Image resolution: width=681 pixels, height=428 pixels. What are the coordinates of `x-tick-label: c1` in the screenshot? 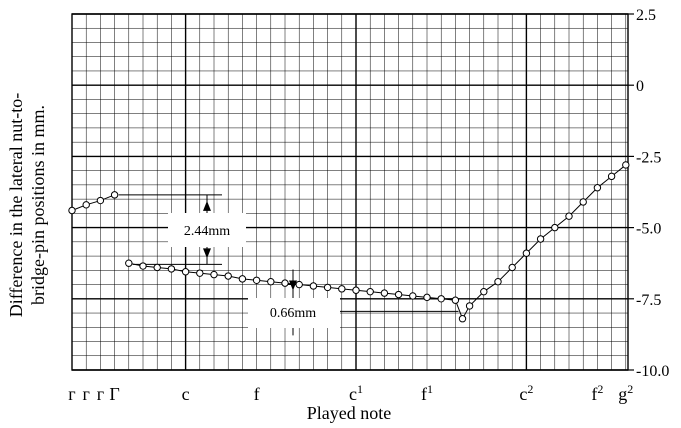 It's located at (356, 393).